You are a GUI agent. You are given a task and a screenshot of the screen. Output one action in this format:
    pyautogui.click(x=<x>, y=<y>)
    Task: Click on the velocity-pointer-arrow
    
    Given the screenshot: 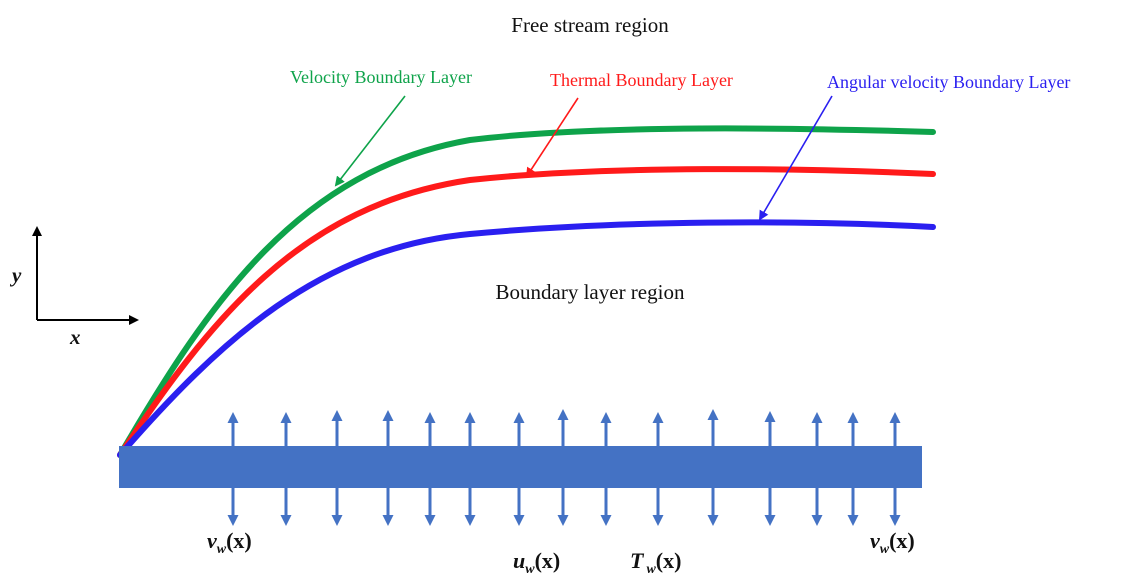 What is the action you would take?
    pyautogui.click(x=370, y=141)
    